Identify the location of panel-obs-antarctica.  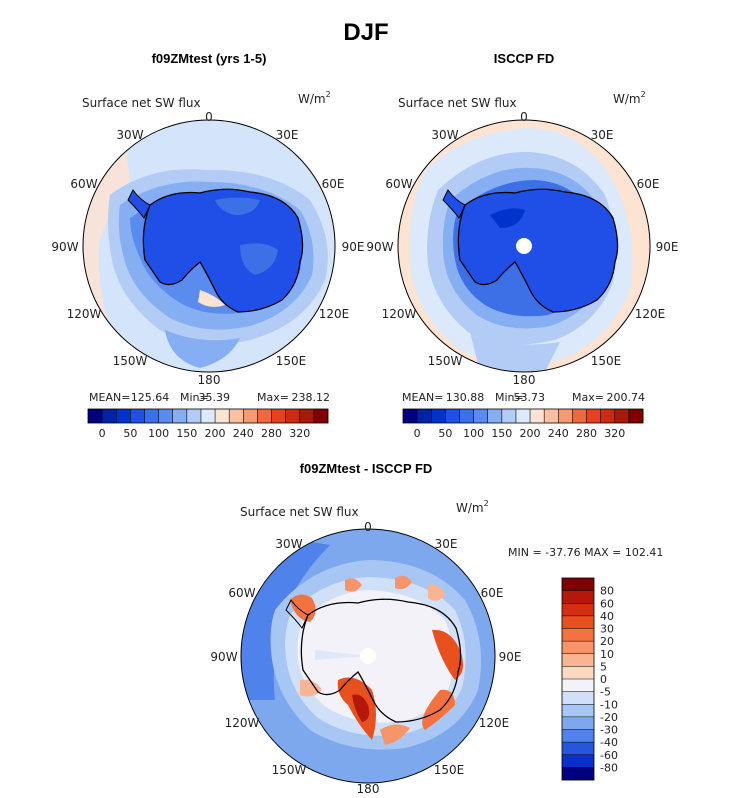
(530, 250).